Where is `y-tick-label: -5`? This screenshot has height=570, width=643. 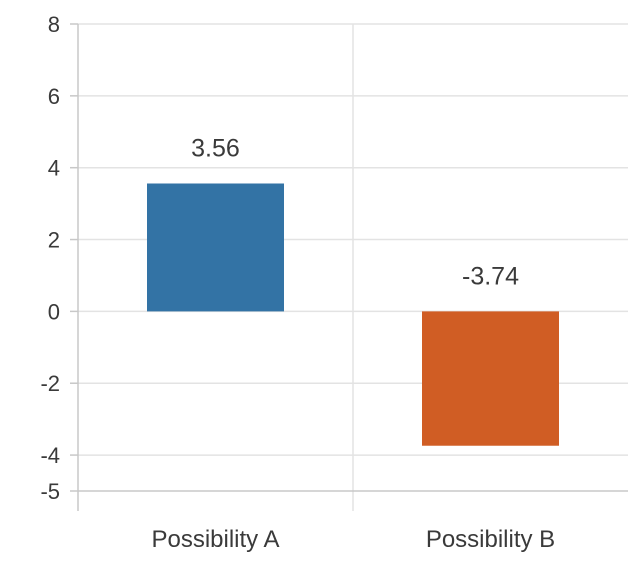
y-tick-label: -5 is located at coordinates (50, 491).